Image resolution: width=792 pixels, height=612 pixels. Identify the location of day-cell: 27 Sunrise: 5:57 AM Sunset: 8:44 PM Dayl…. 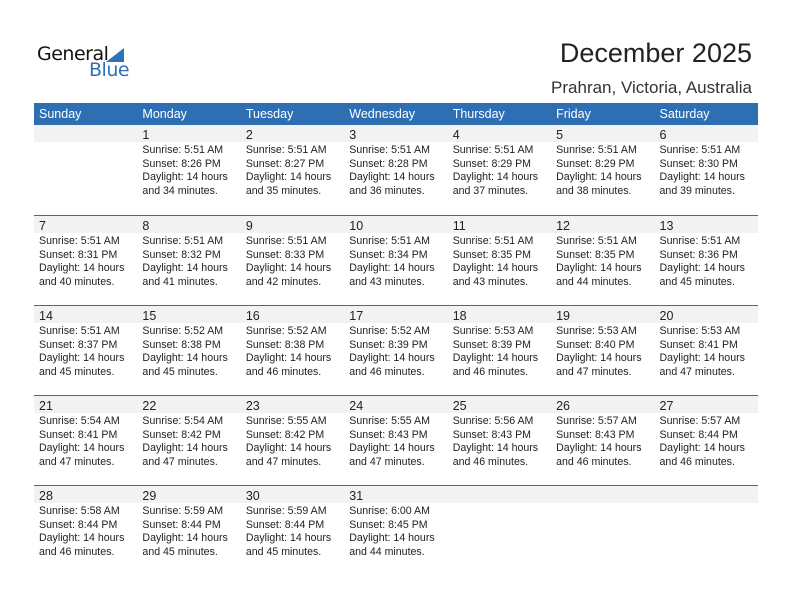
(706, 432).